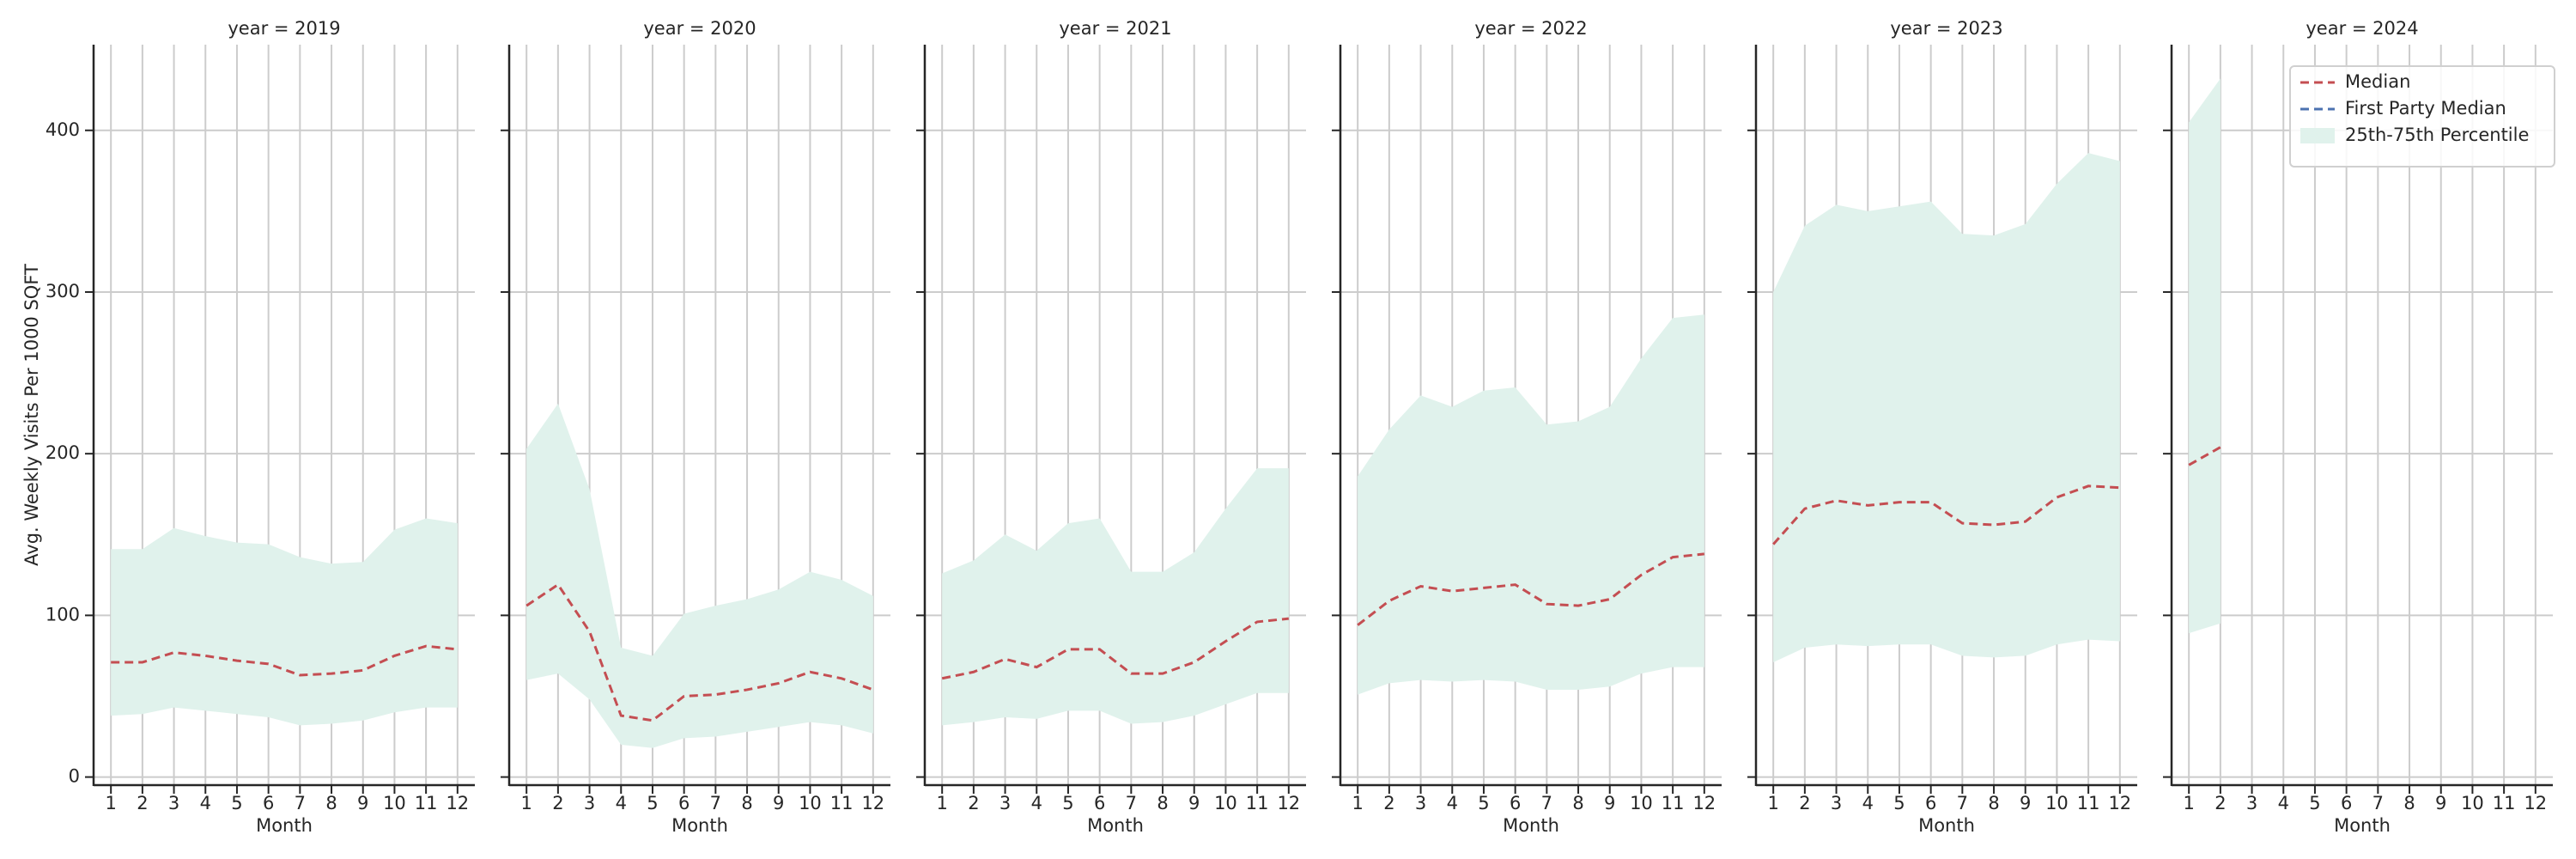  I want to click on y-tick-label: 200, so click(63, 452).